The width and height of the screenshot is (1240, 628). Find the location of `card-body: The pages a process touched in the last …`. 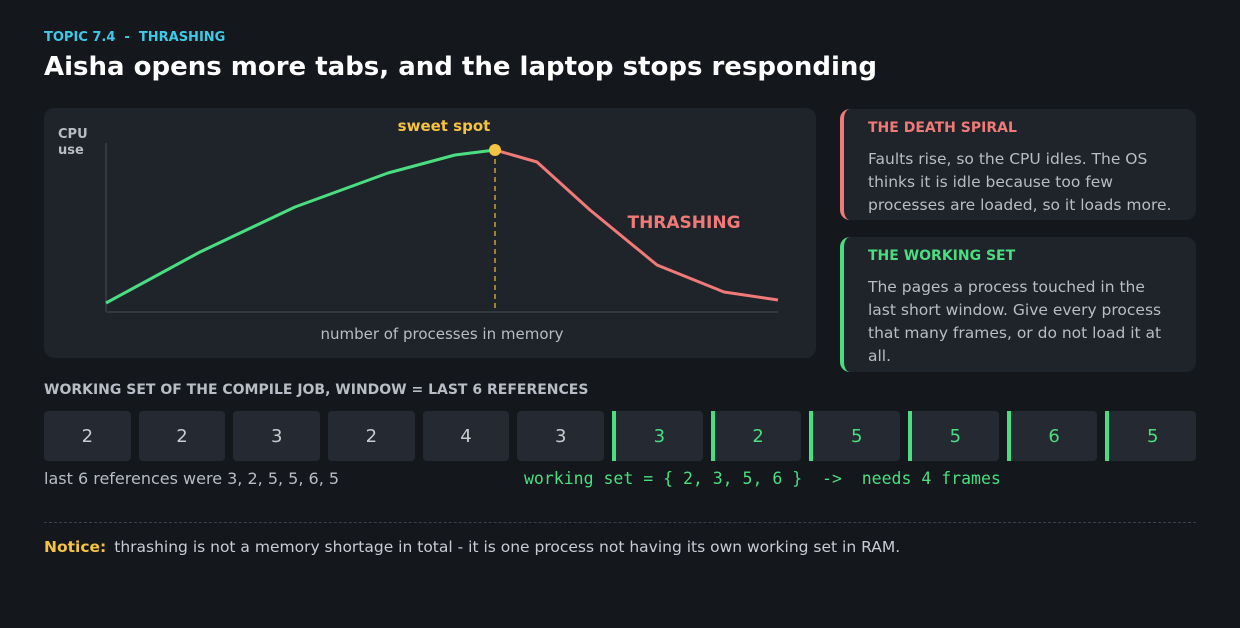

card-body: The pages a process touched in the last … is located at coordinates (1015, 321).